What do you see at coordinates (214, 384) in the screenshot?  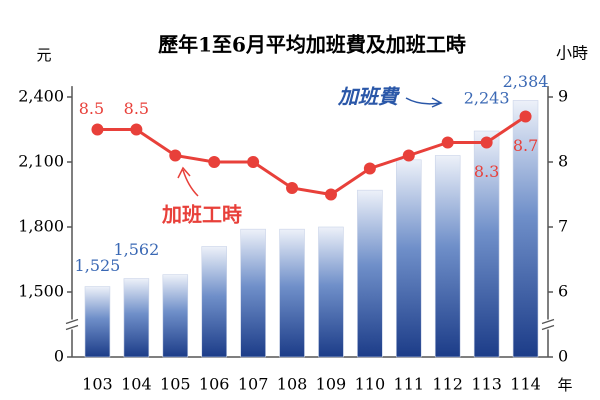 I see `x-tick-label: 106` at bounding box center [214, 384].